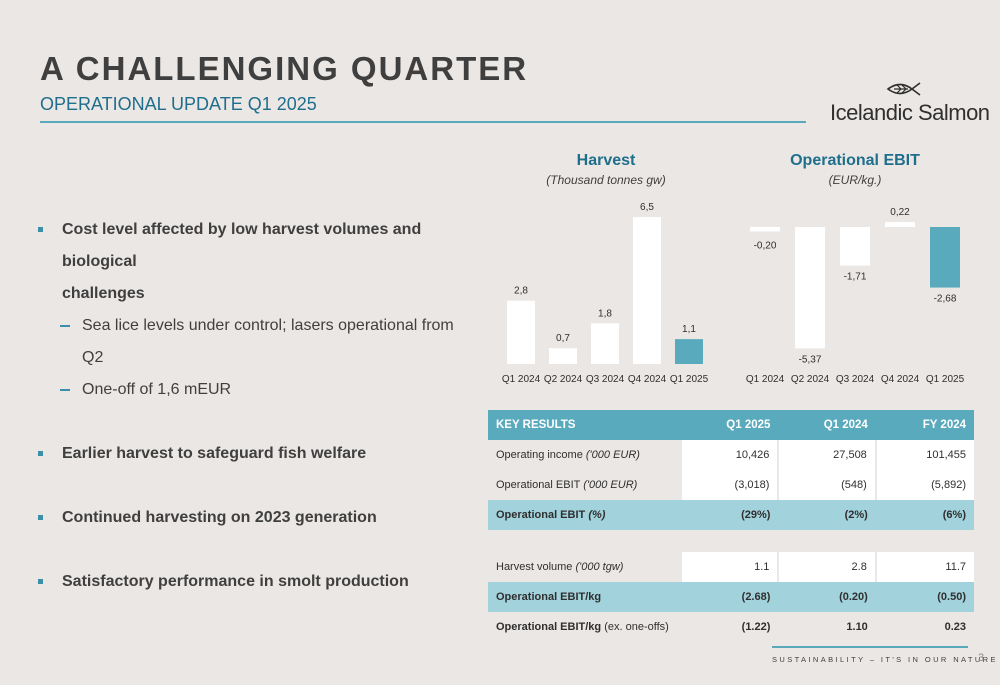  What do you see at coordinates (981, 658) in the screenshot?
I see `page-number: 3` at bounding box center [981, 658].